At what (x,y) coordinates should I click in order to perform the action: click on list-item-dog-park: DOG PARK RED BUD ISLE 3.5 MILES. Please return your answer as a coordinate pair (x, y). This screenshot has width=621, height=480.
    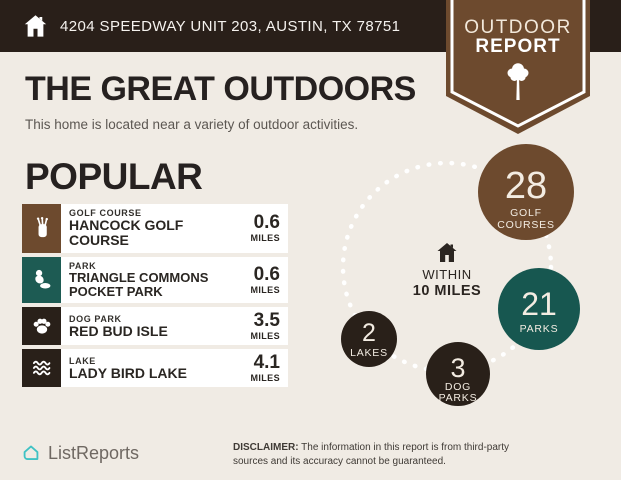
    Looking at the image, I should click on (155, 326).